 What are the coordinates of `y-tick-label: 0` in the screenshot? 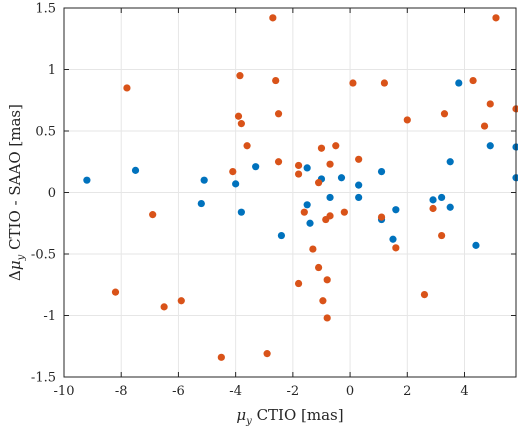 It's located at (52, 193).